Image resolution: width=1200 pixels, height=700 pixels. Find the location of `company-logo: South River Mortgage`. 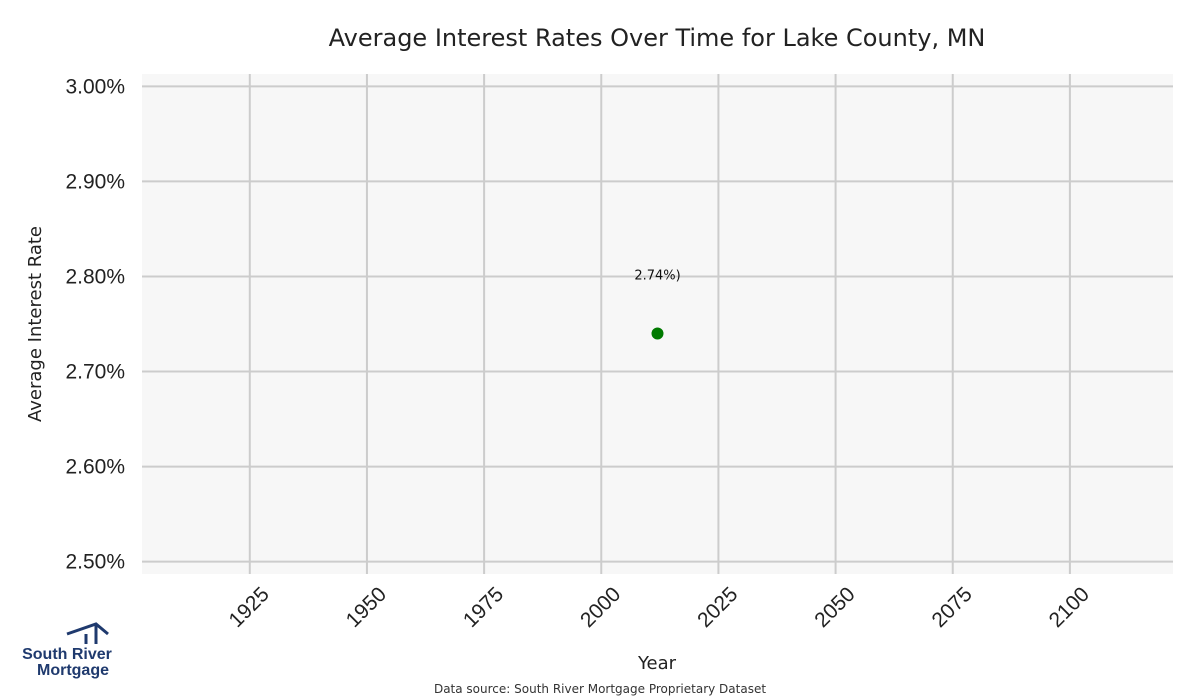

company-logo: South River Mortgage is located at coordinates (67, 650).